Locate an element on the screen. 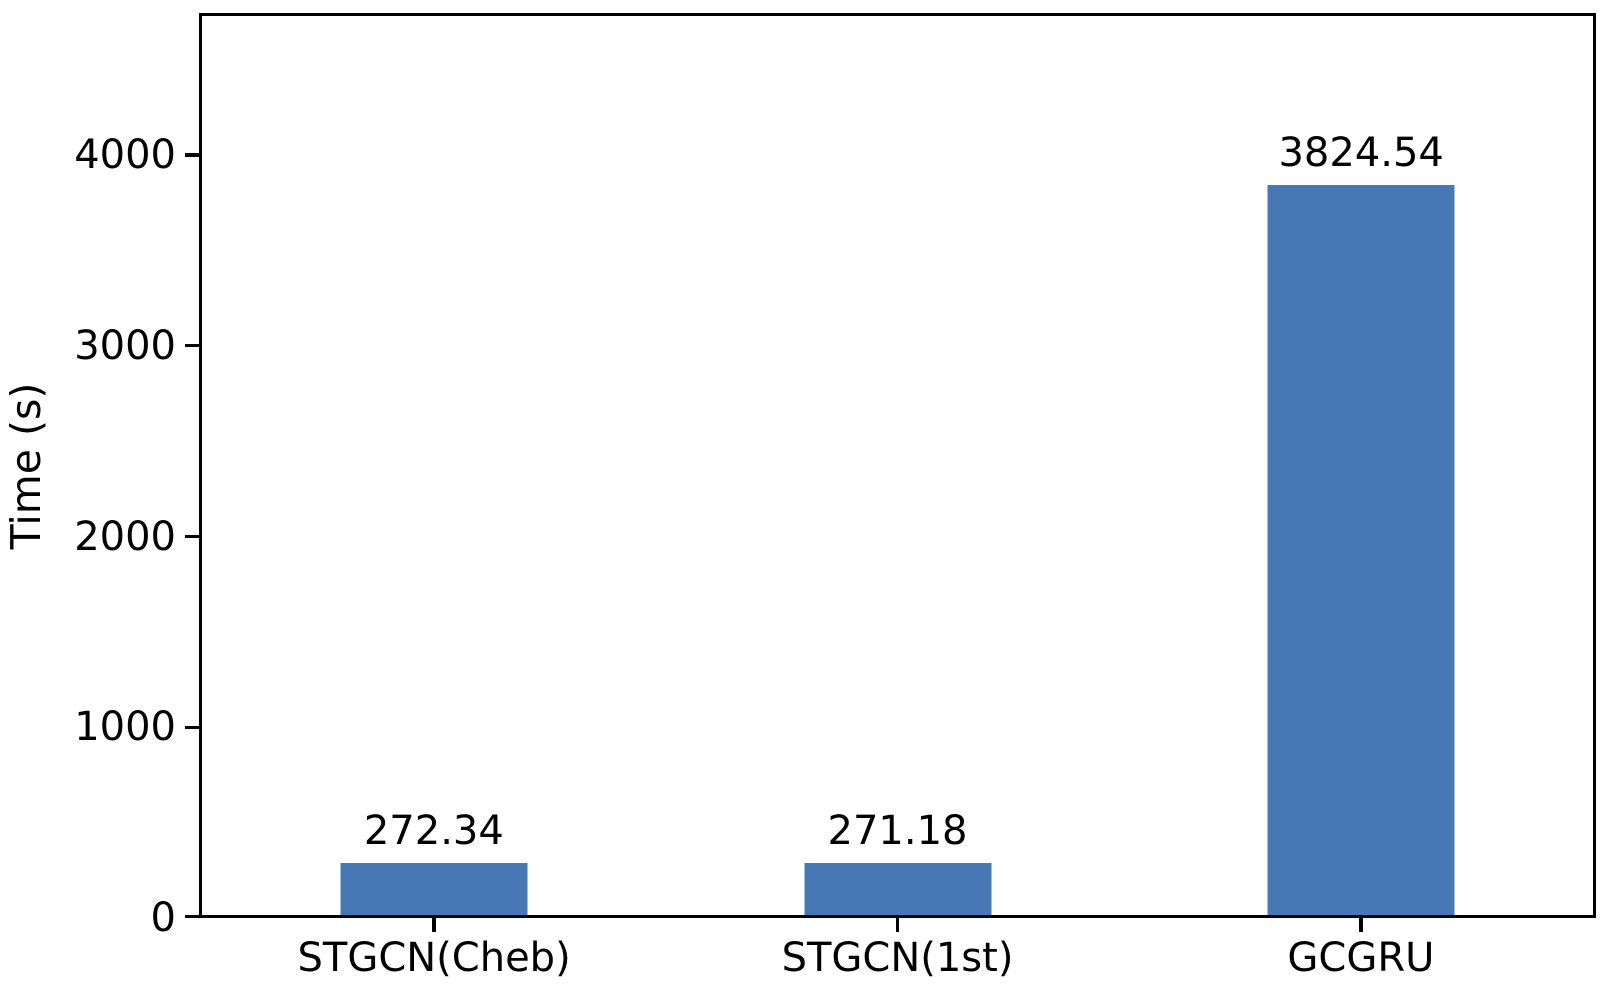  y-tick-label: 0 is located at coordinates (163, 918).